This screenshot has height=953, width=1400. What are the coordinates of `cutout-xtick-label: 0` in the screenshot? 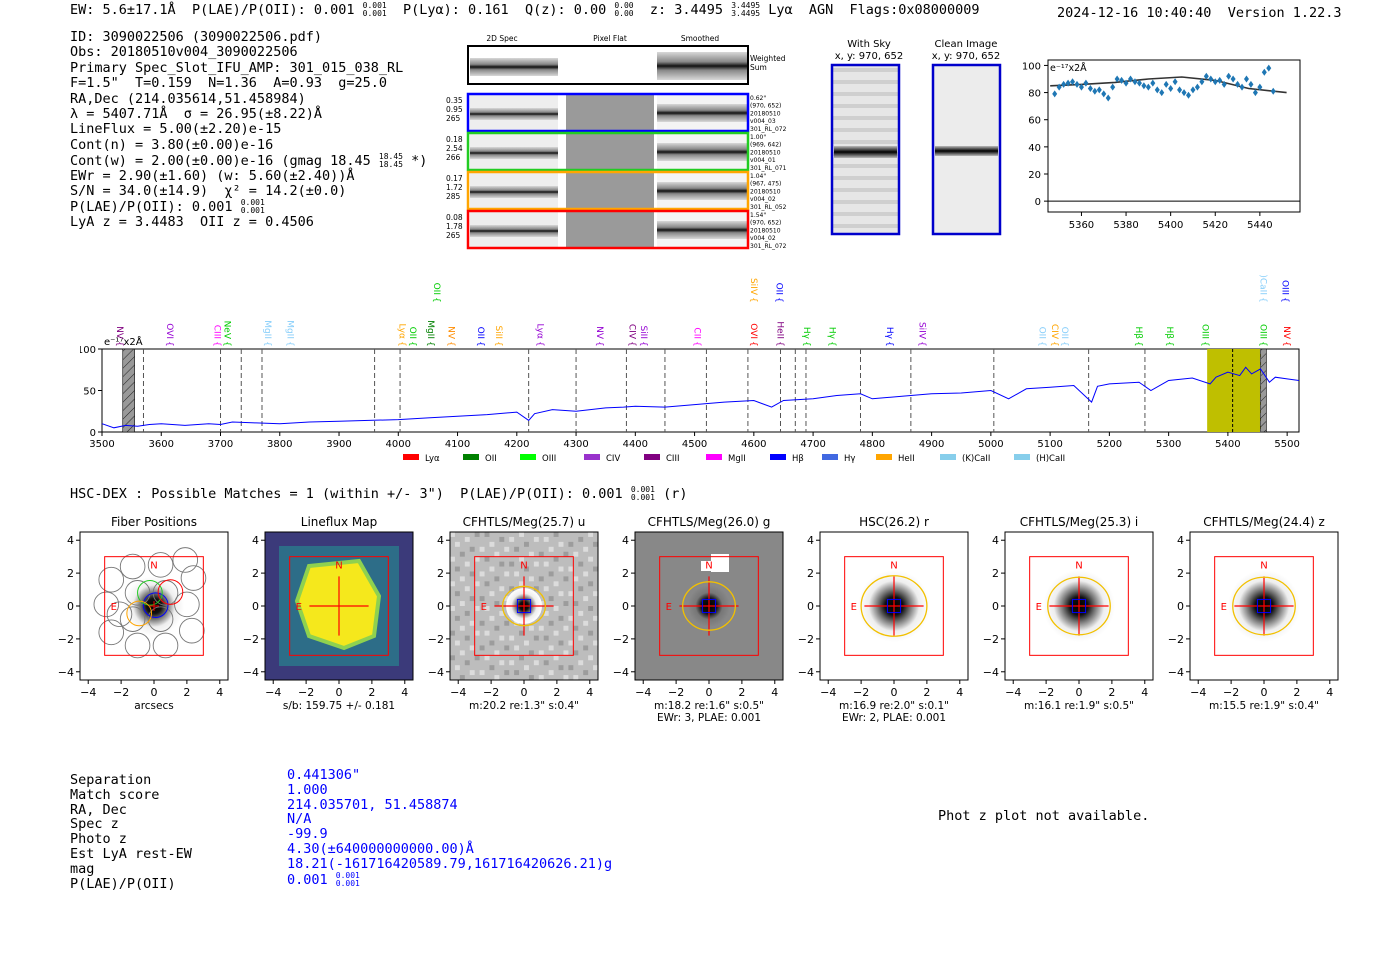 It's located at (339, 692).